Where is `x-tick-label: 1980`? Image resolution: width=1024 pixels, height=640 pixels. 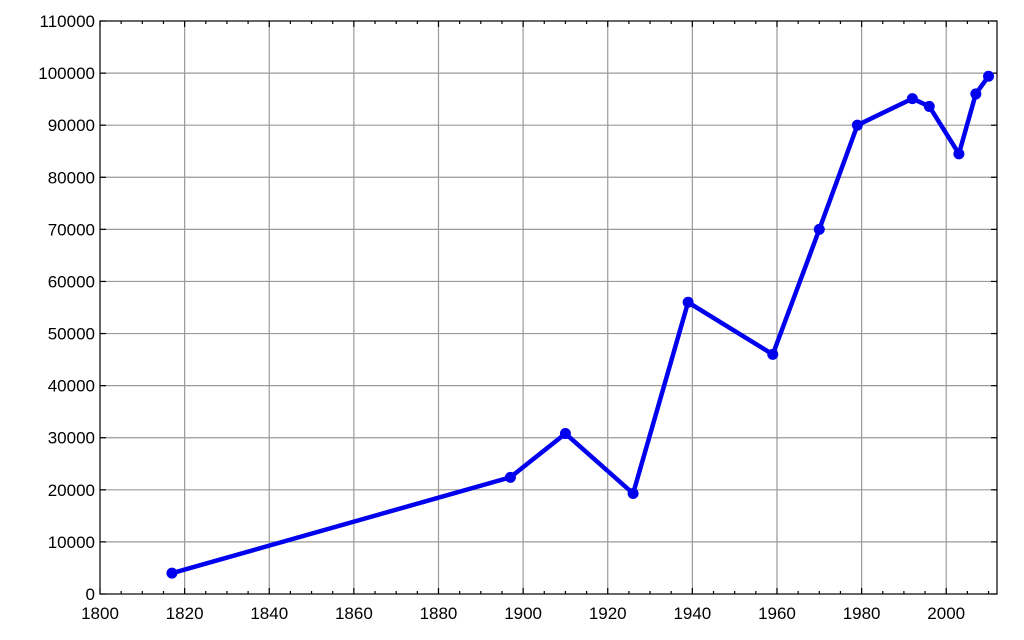 x-tick-label: 1980 is located at coordinates (862, 613).